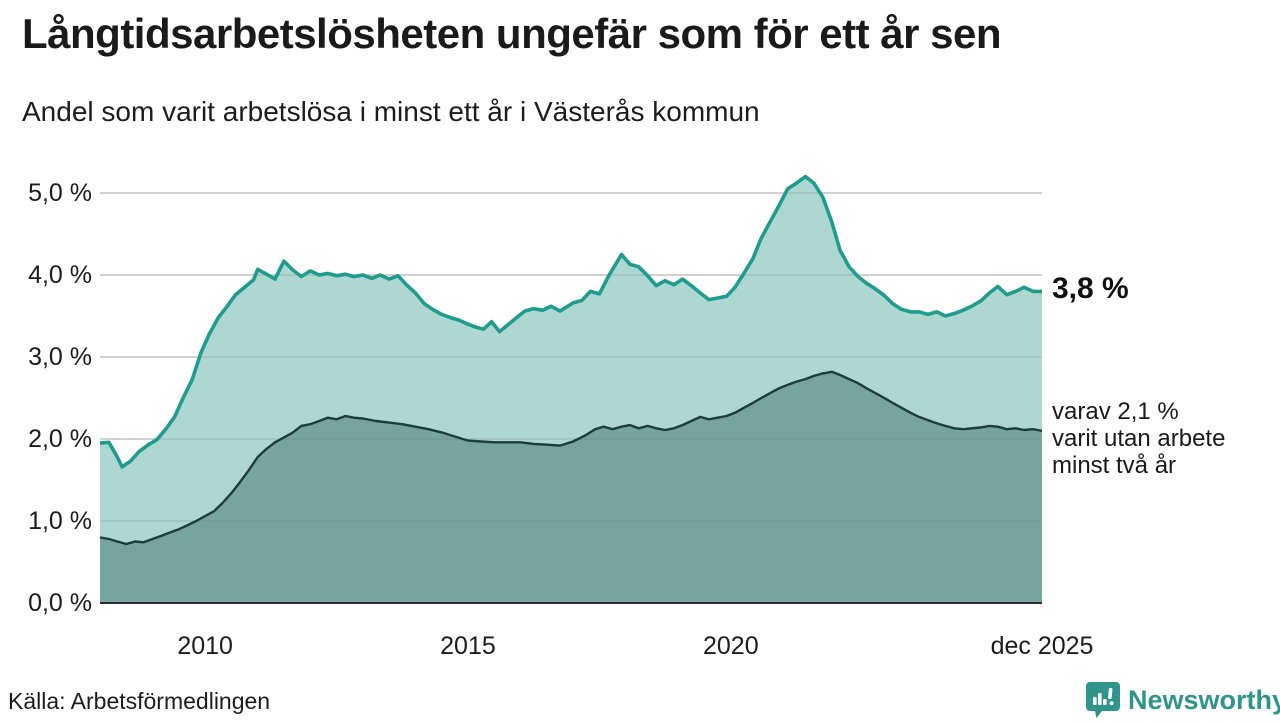 The image size is (1280, 724). What do you see at coordinates (468, 646) in the screenshot?
I see `x-axis-tick-label: 2015` at bounding box center [468, 646].